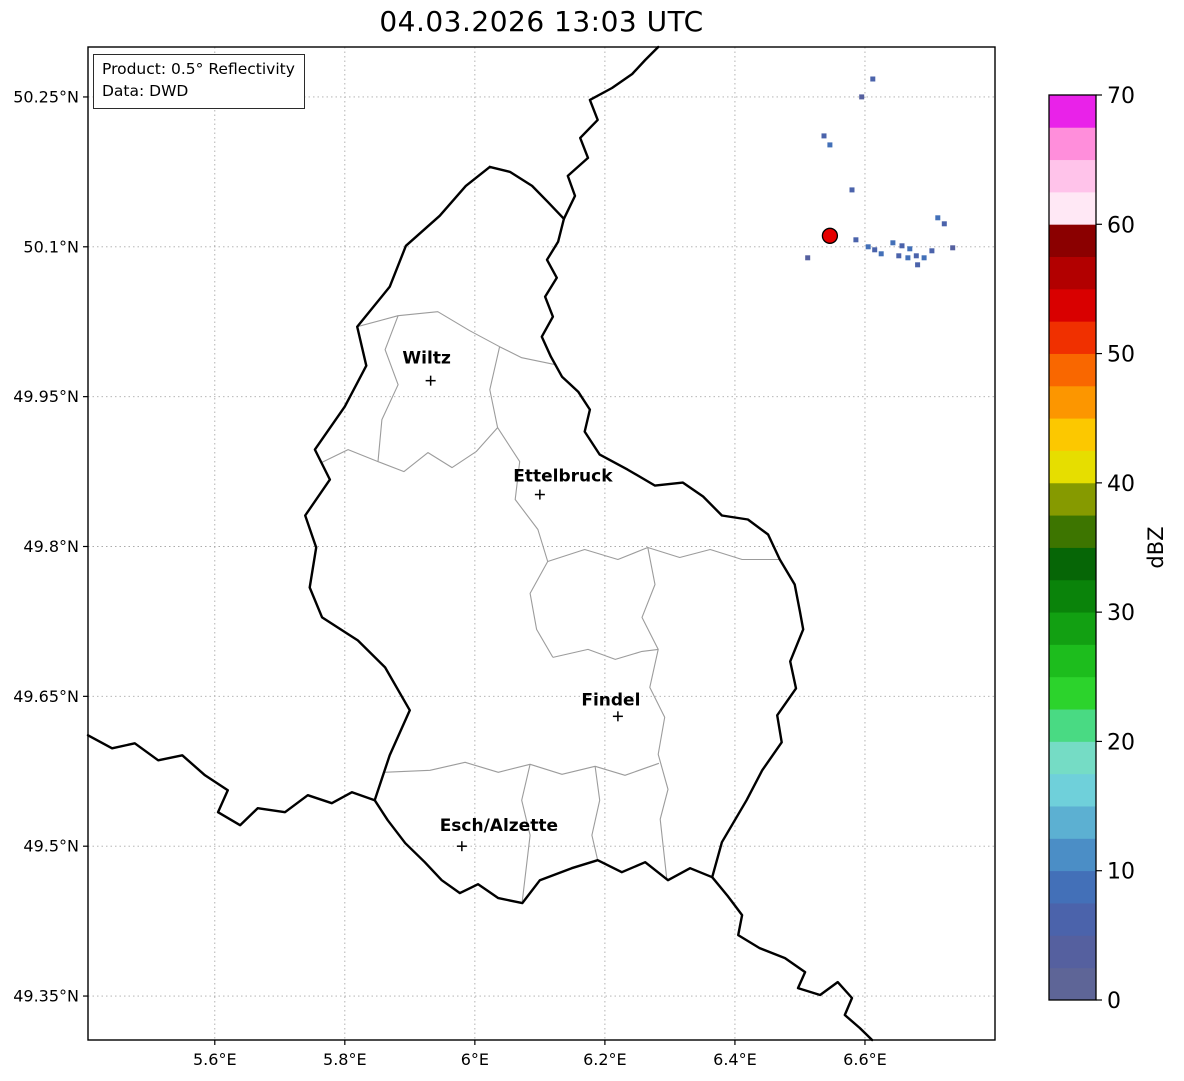  What do you see at coordinates (215, 1059) in the screenshot?
I see `x-tick-label: 5.6°E` at bounding box center [215, 1059].